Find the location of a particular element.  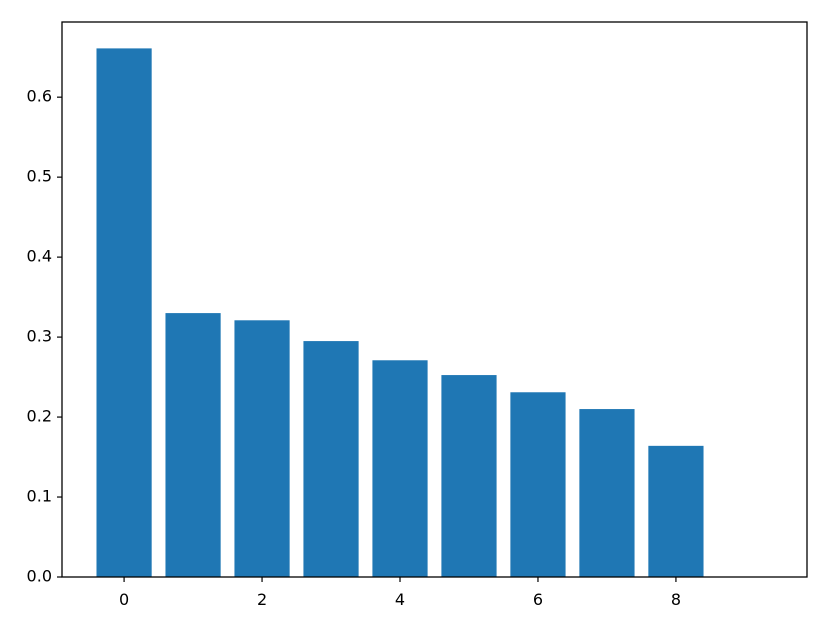

x-tick-label: 0 is located at coordinates (124, 599).